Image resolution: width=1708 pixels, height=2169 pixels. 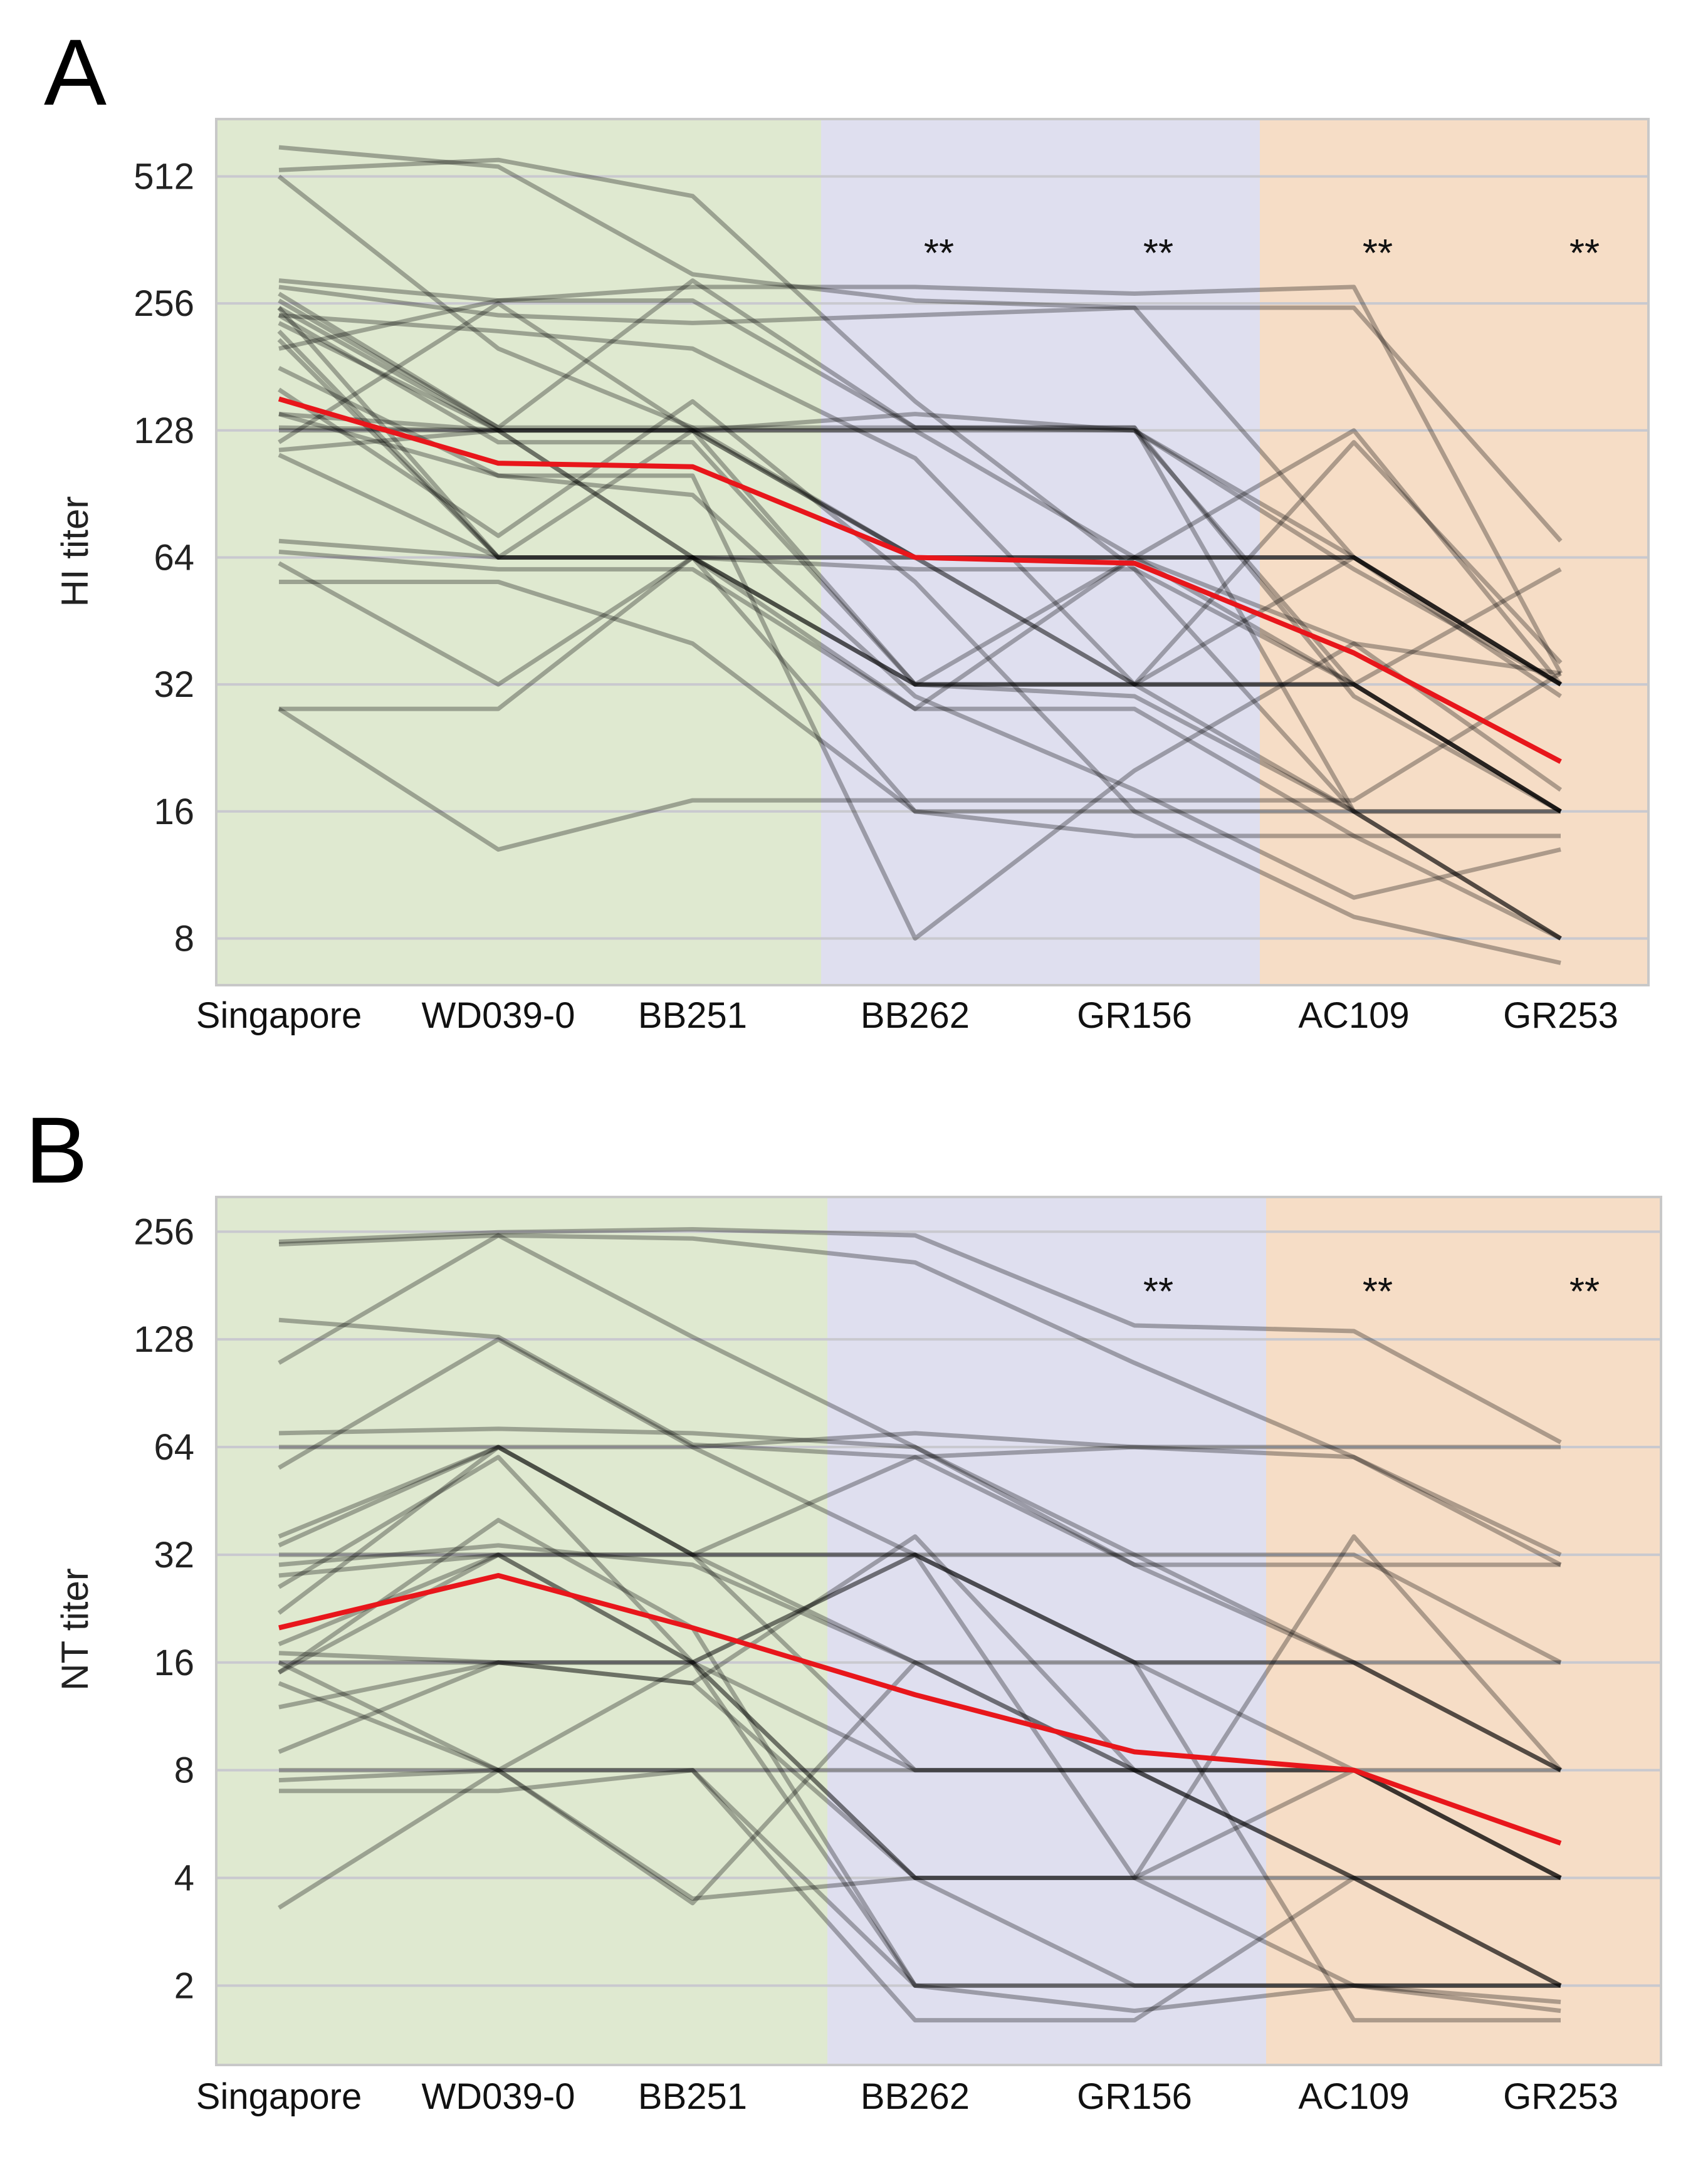 I want to click on y-axis-label: HI titer, so click(x=75, y=551).